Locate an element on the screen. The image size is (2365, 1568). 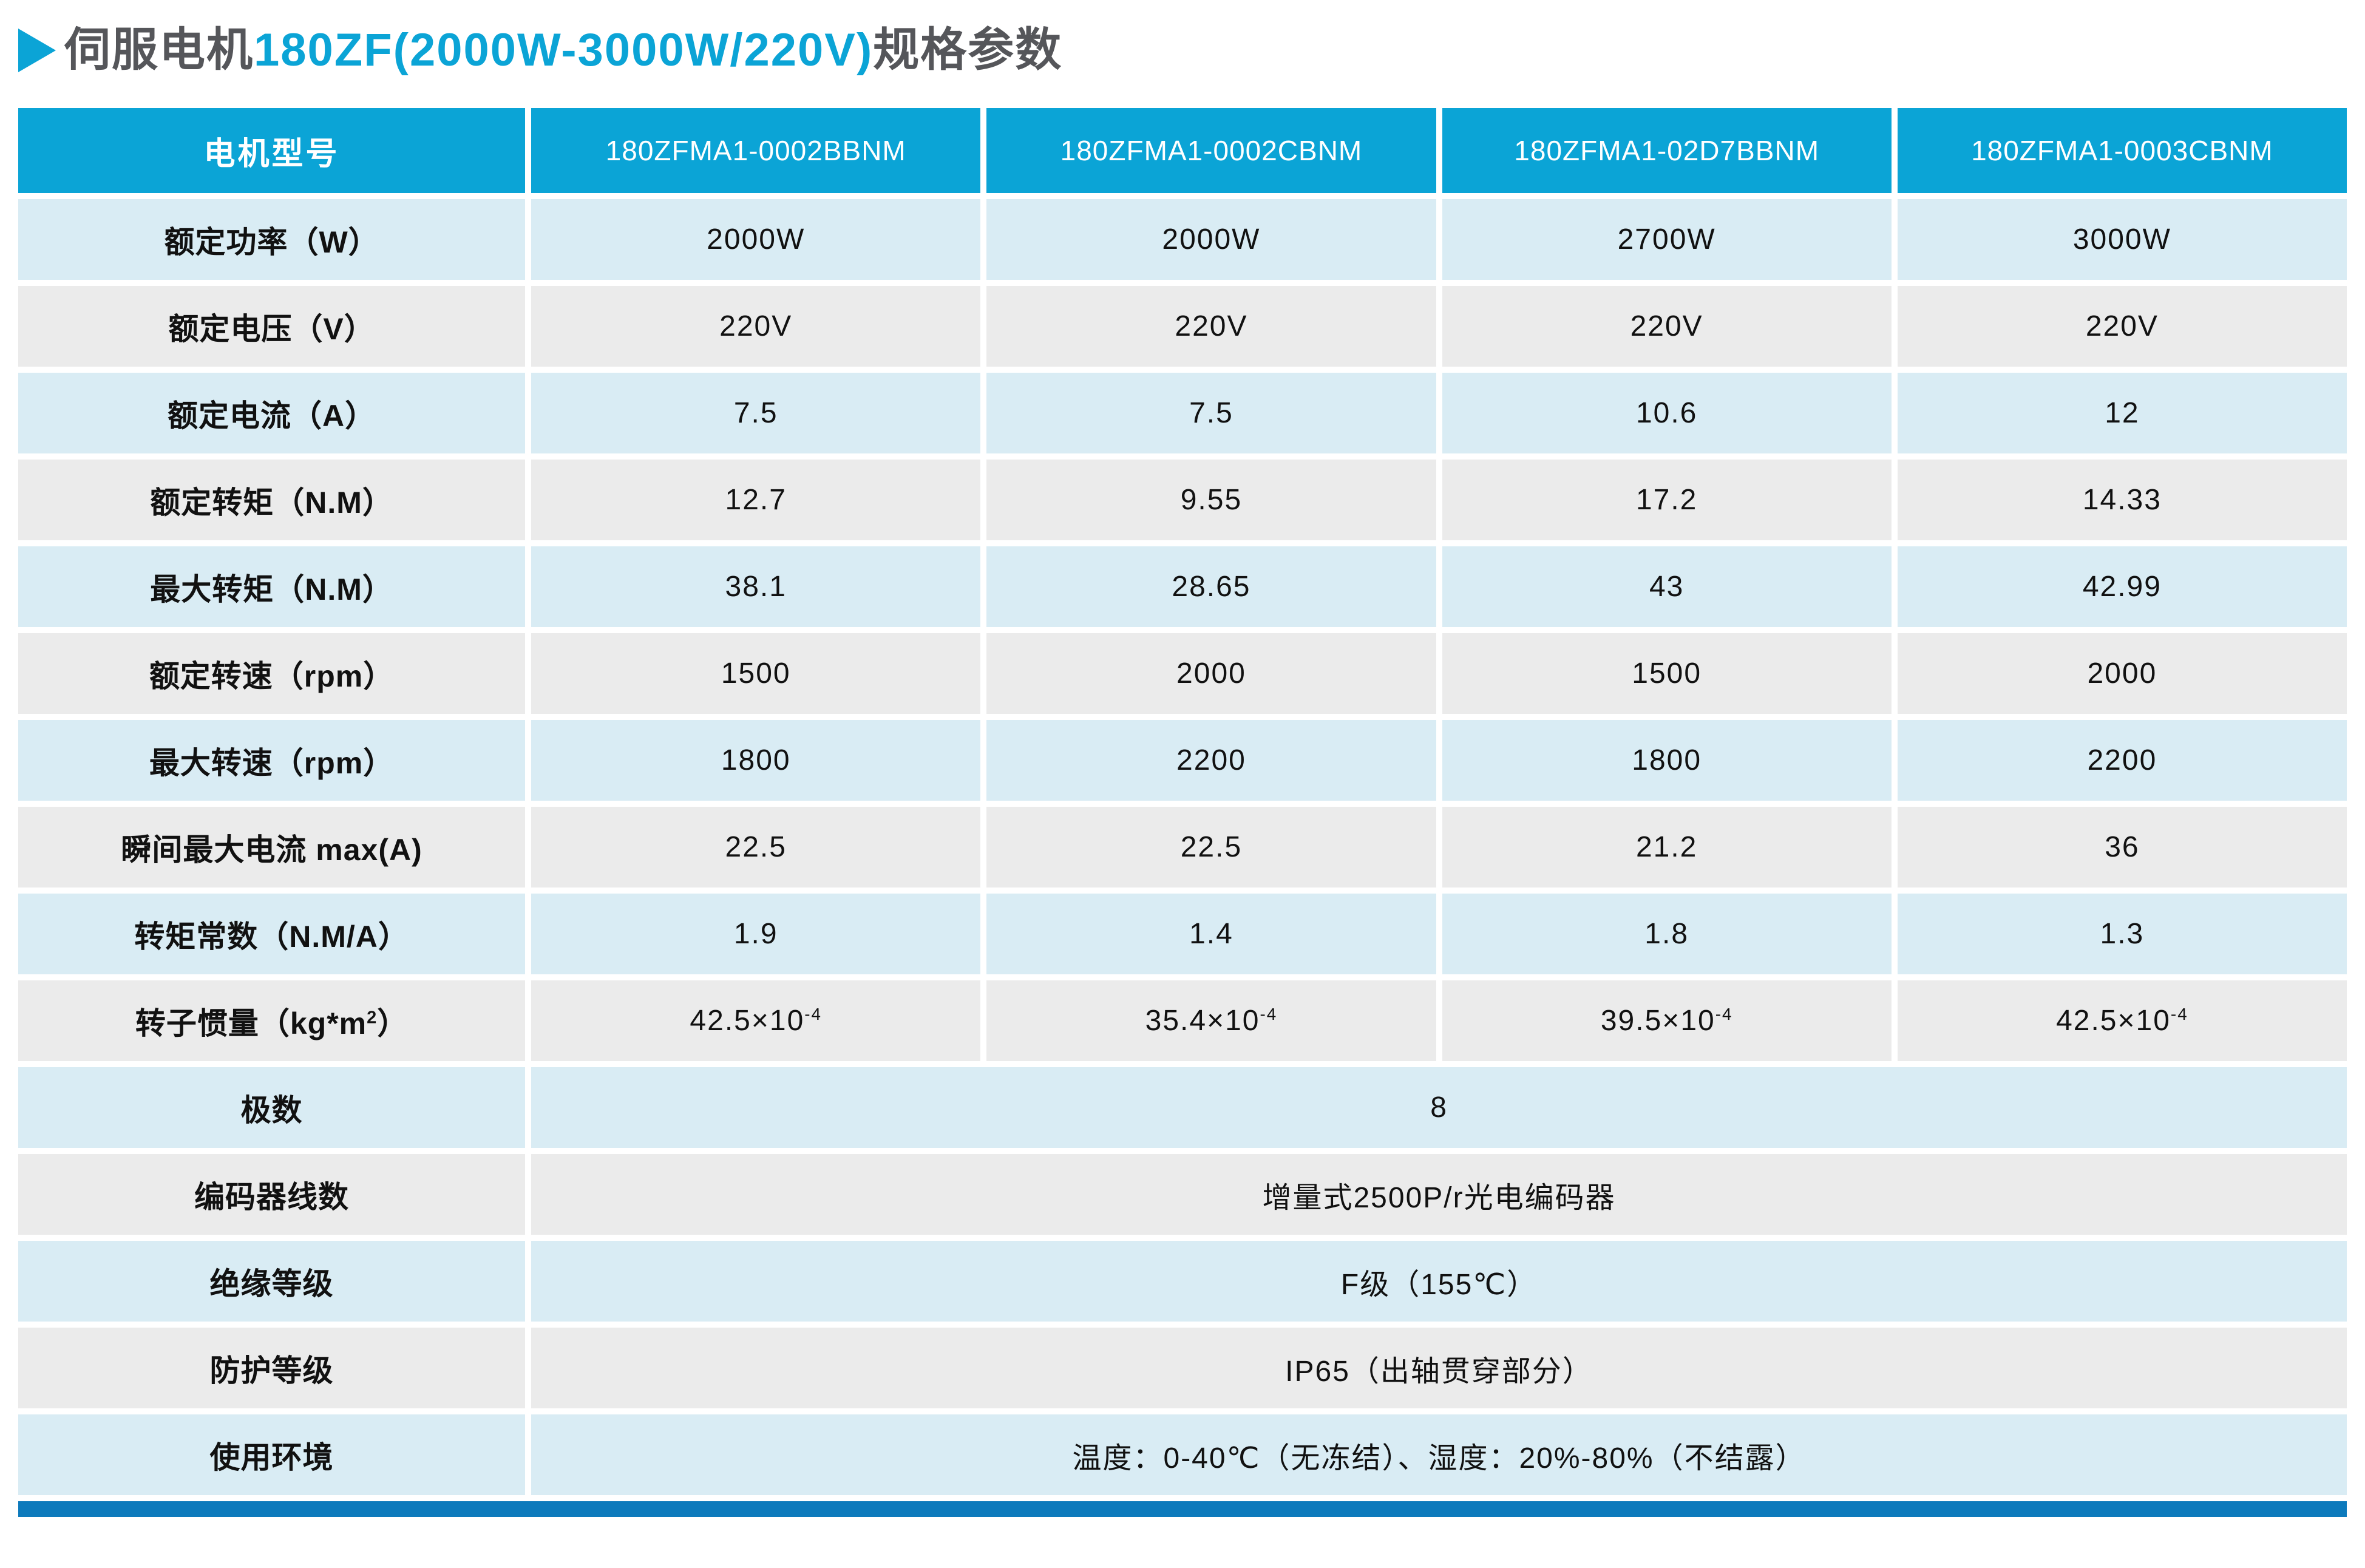
table-row: 额定功率（W） 2000W 2000W 2700W 3000W is located at coordinates (1182, 239).